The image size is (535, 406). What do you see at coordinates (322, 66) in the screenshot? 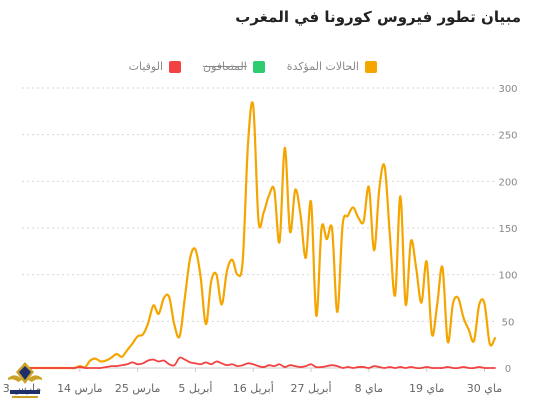
I see `legend-label-confirmed: الحالات المؤكدة` at bounding box center [322, 66].